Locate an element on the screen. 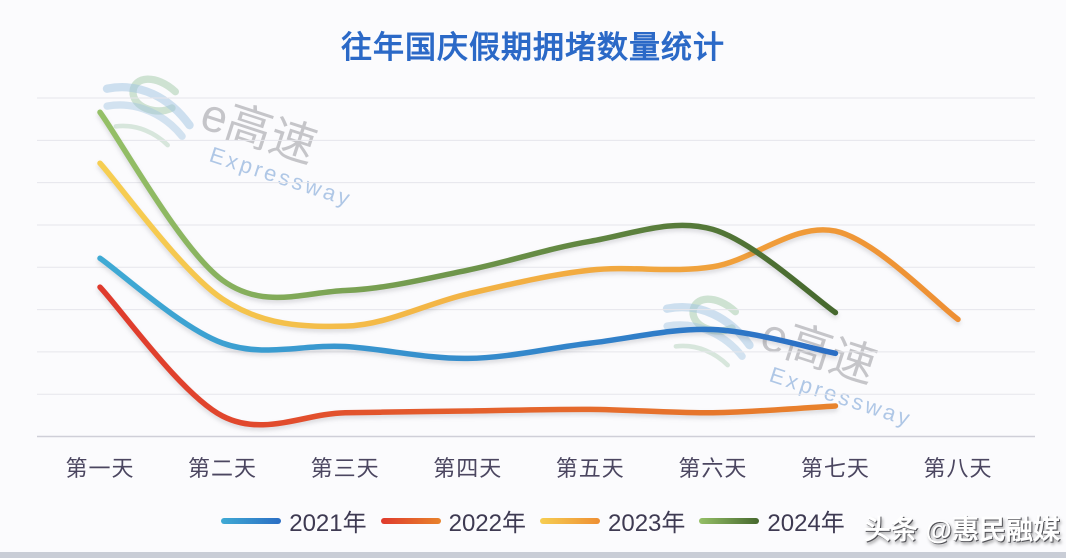  legend-item-2024年: 2024年 is located at coordinates (772, 520).